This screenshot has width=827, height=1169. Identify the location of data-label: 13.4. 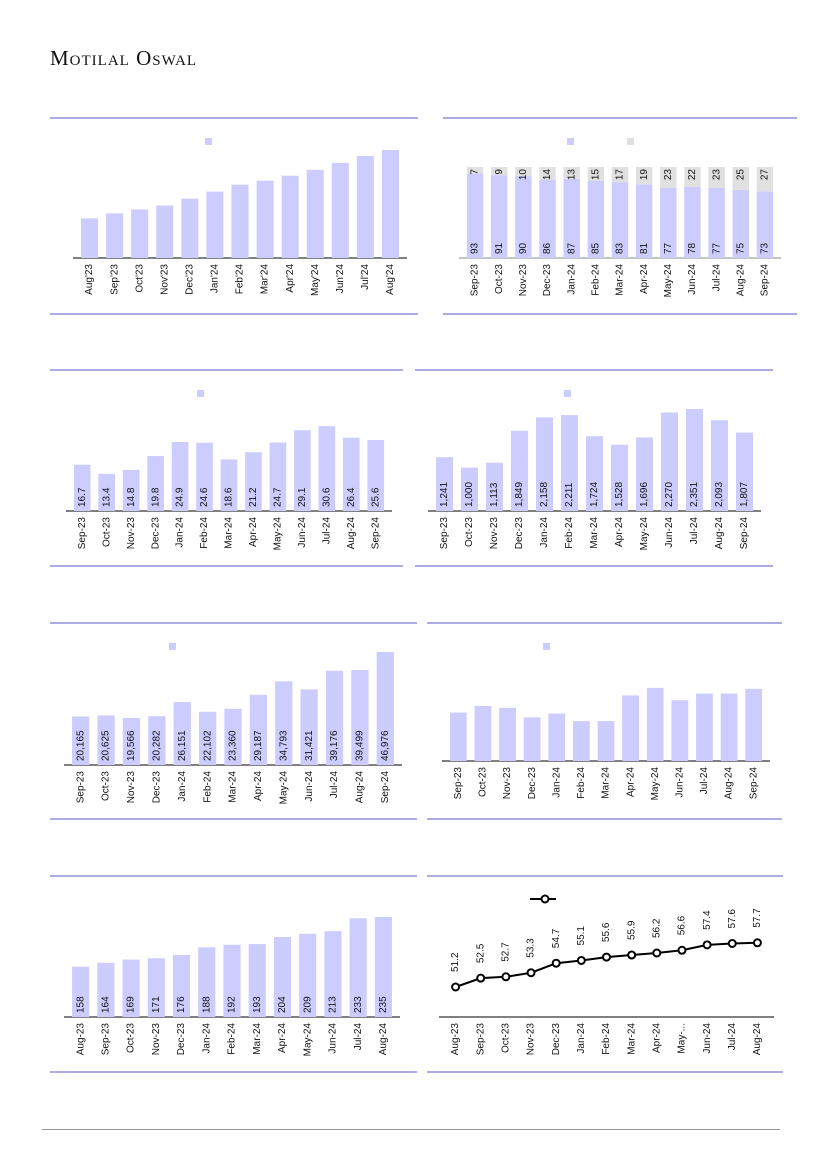
(106, 497).